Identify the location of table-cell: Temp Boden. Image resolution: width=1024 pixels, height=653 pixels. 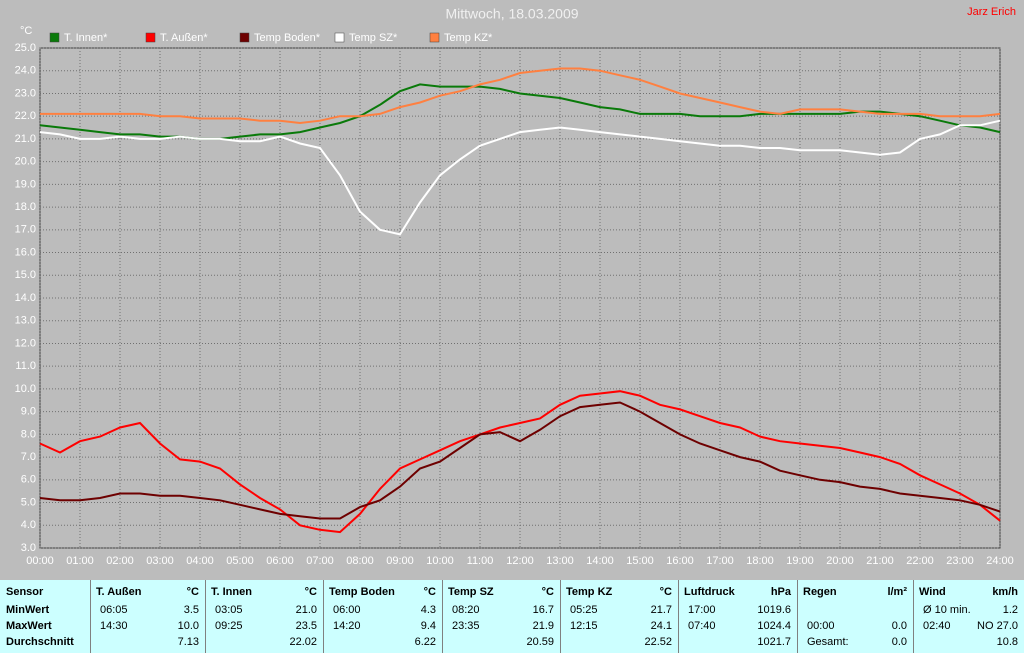
(362, 592).